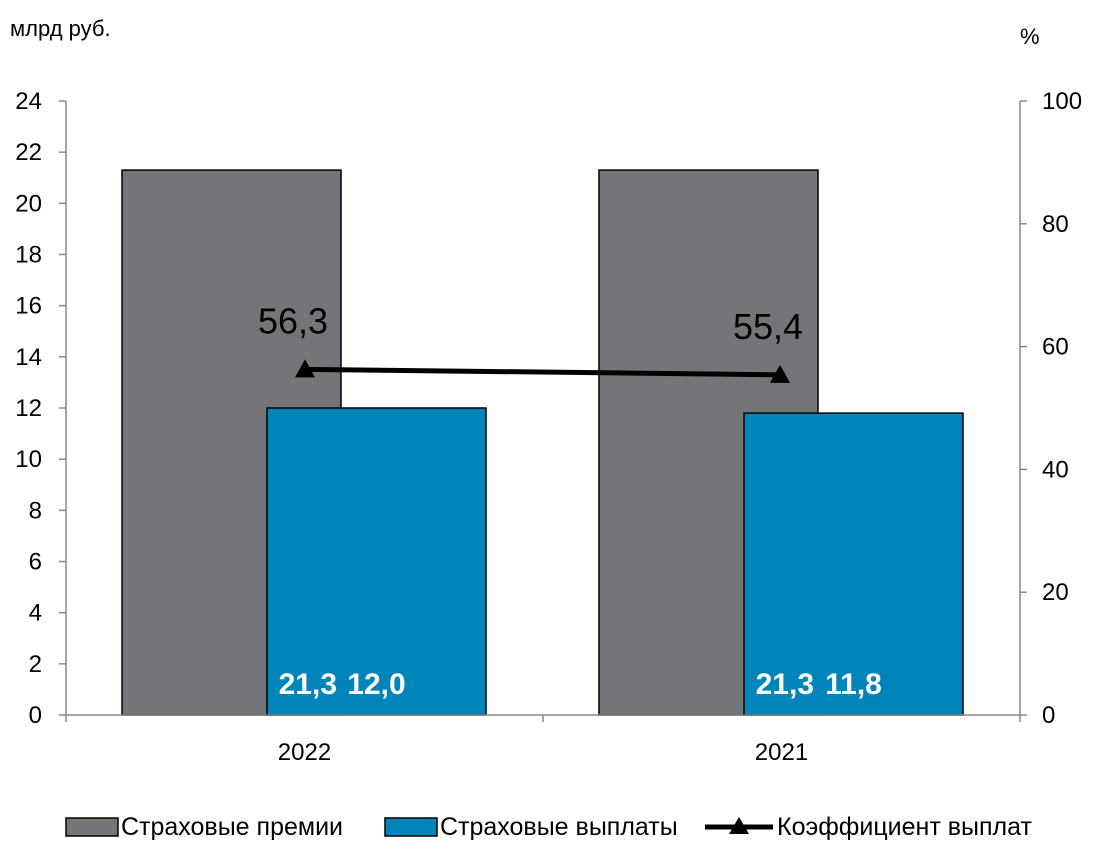  What do you see at coordinates (293, 320) in the screenshot?
I see `payout-ratio-label: 56,3` at bounding box center [293, 320].